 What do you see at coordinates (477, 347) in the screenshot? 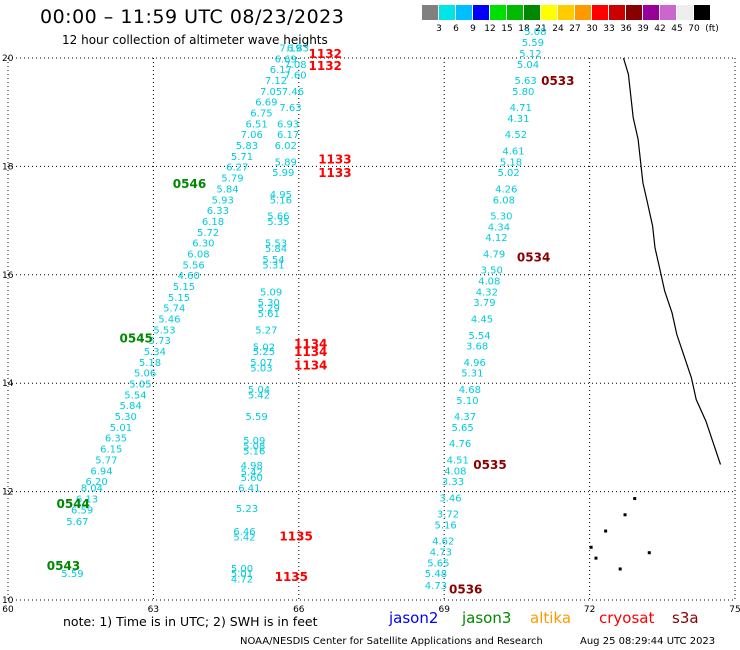
I see `wave-height-value: 3.68` at bounding box center [477, 347].